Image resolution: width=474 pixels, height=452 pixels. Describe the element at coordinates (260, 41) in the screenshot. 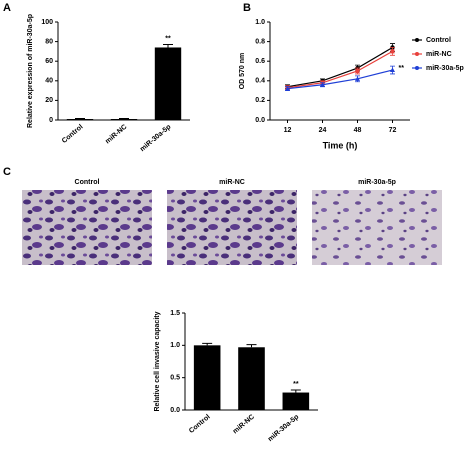

I see `y-tick-label: 0.8` at that location.